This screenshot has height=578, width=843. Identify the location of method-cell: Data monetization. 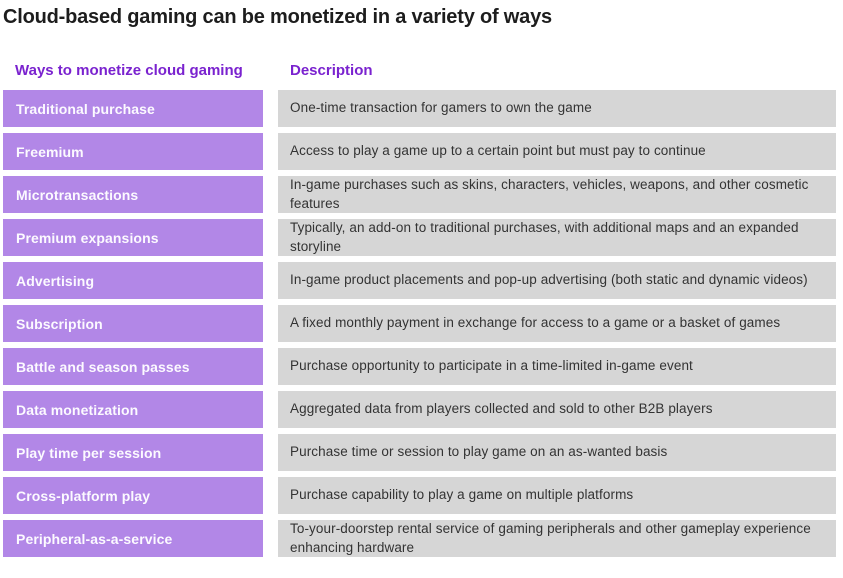
(133, 409).